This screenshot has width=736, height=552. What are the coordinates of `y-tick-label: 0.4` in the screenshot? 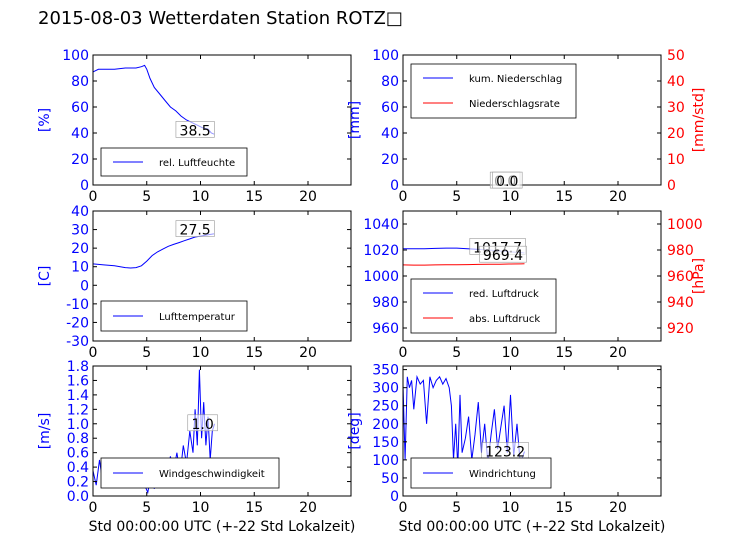 It's located at (78, 468).